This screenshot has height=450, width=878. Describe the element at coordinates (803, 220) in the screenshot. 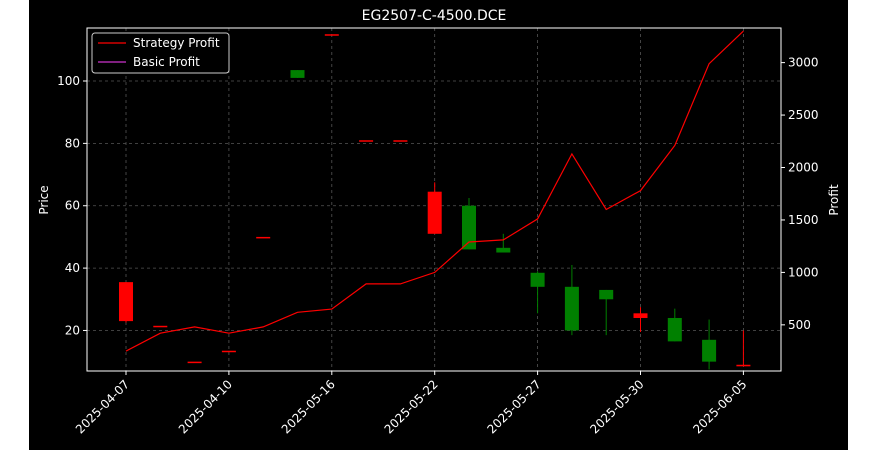

I see `right-tick-label: 1500` at that location.